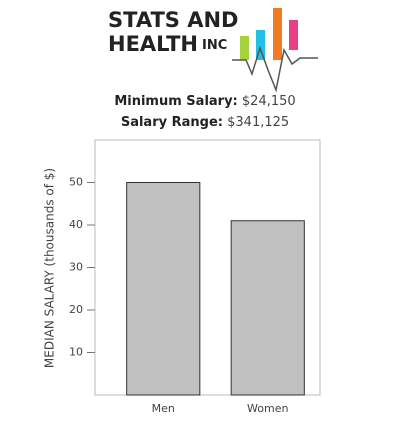 The height and width of the screenshot is (435, 400). Describe the element at coordinates (258, 122) in the screenshot. I see `summary-value: $341,125` at that location.